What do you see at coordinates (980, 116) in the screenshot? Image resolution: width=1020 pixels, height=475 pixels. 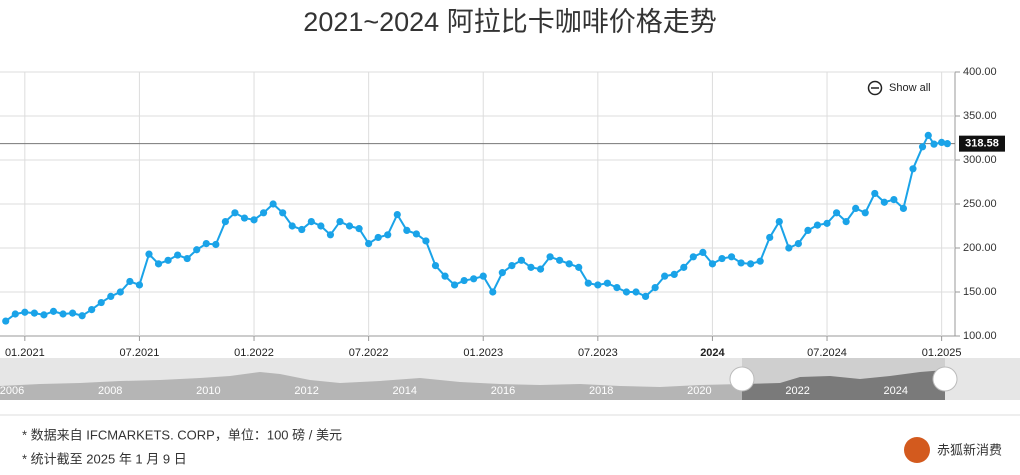 I see `y-tick-label: 350.00` at bounding box center [980, 116].